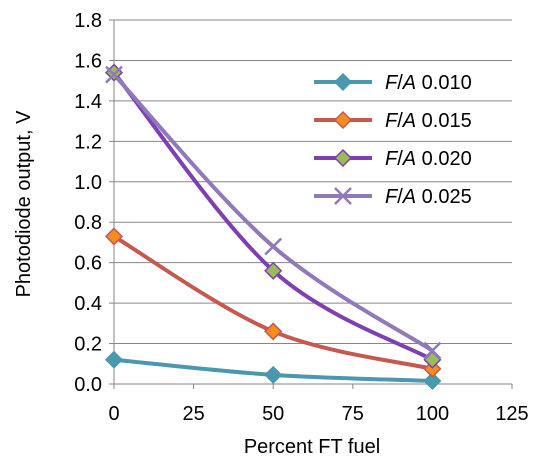  I want to click on y-tick-label: 0.6, so click(88, 264).